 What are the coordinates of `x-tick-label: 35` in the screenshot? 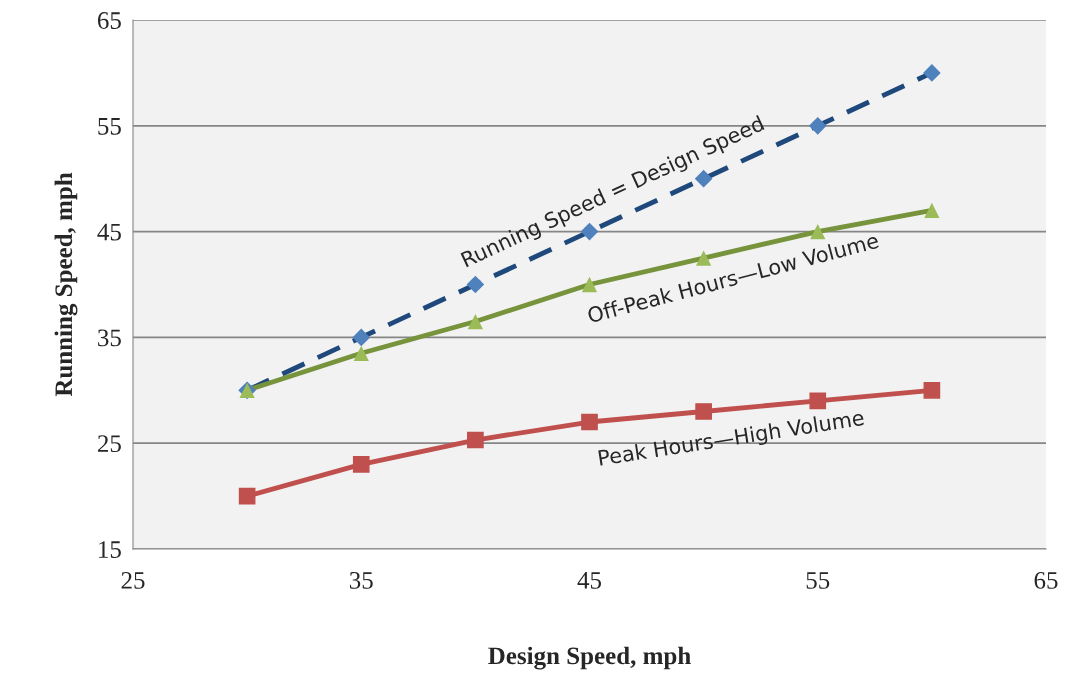 It's located at (361, 580).